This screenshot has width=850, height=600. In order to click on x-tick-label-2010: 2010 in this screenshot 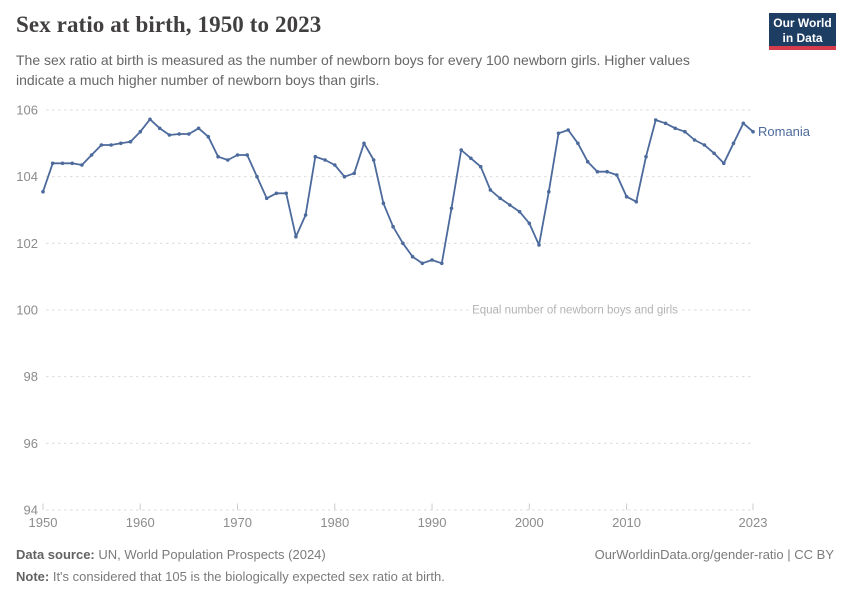, I will do `click(626, 522)`.